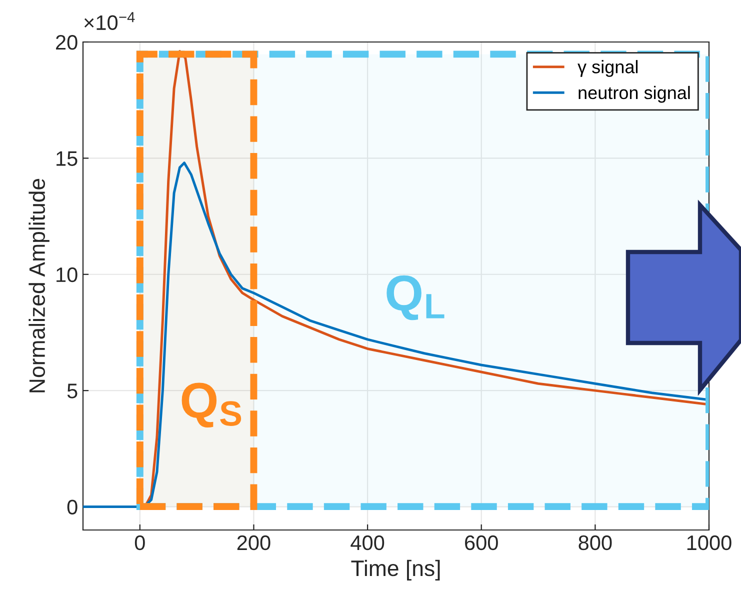 Image resolution: width=741 pixels, height=602 pixels. Describe the element at coordinates (139, 542) in the screenshot. I see `x-tick-label: 0` at that location.